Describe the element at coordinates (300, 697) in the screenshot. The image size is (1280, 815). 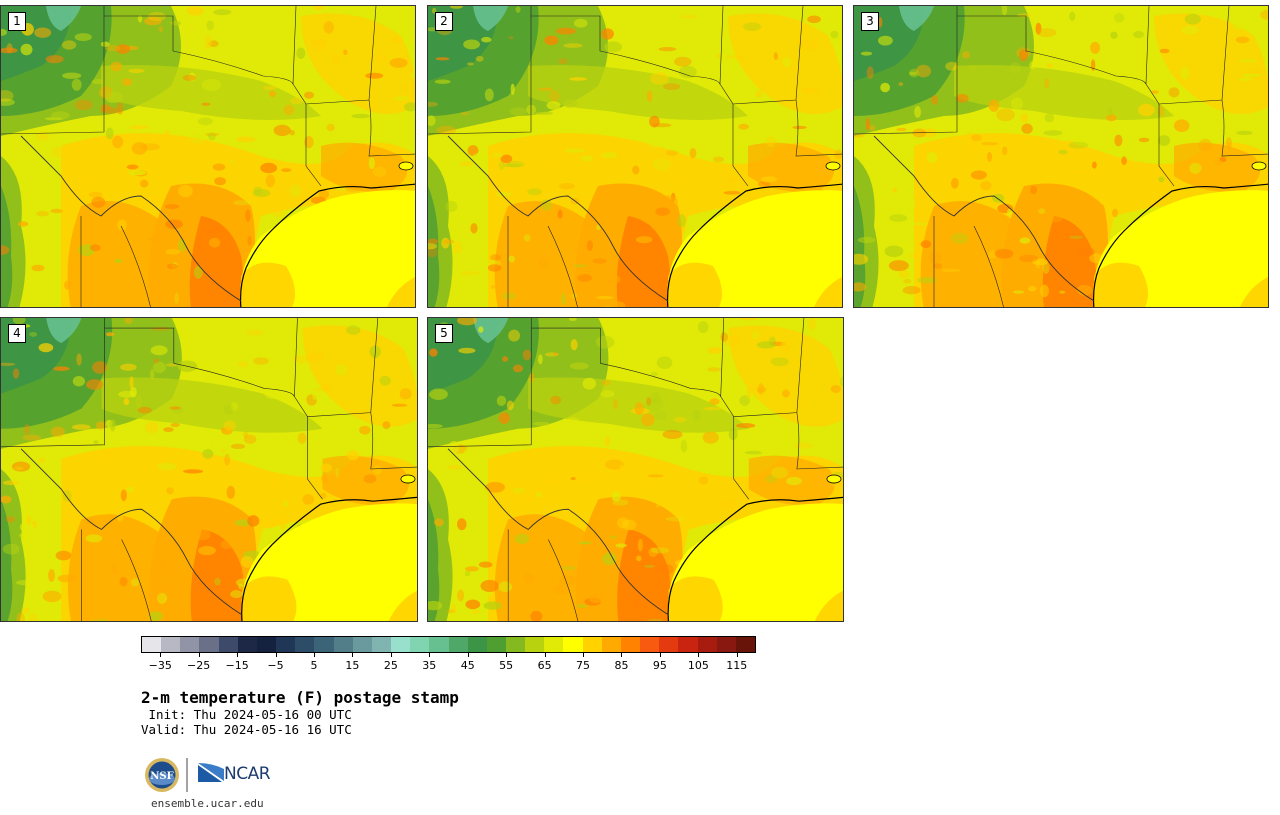
I see `plot-title: 2-m temperature (F) postage stamp` at that location.